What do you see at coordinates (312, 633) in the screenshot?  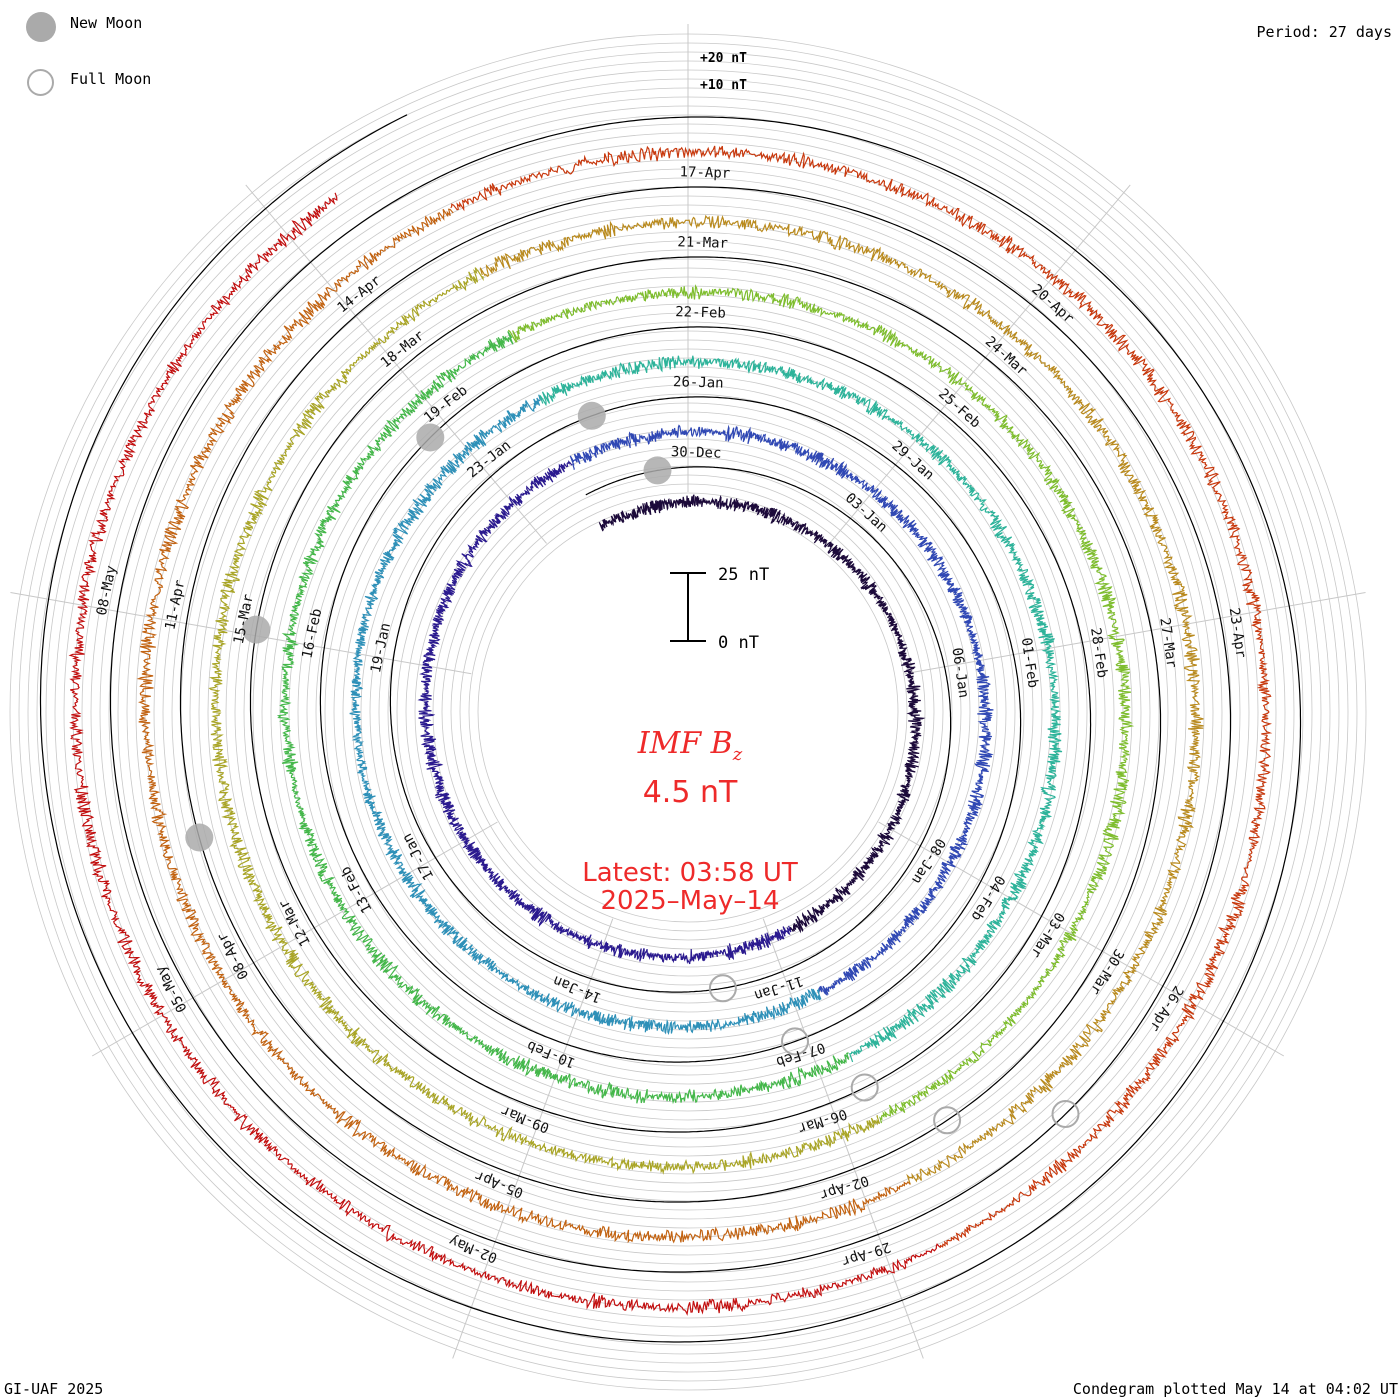 I see `date-label: 16-Feb` at bounding box center [312, 633].